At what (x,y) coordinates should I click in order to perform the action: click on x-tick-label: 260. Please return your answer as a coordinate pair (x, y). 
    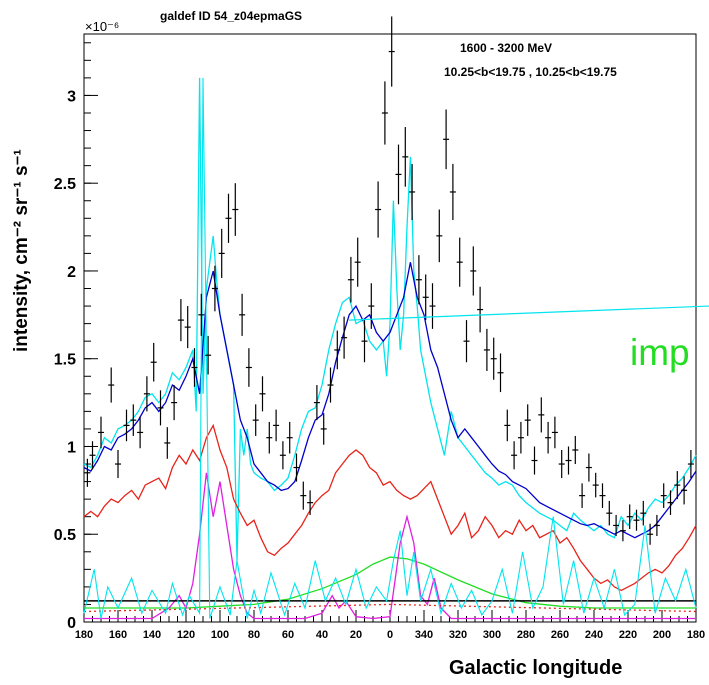
    Looking at the image, I should click on (560, 635).